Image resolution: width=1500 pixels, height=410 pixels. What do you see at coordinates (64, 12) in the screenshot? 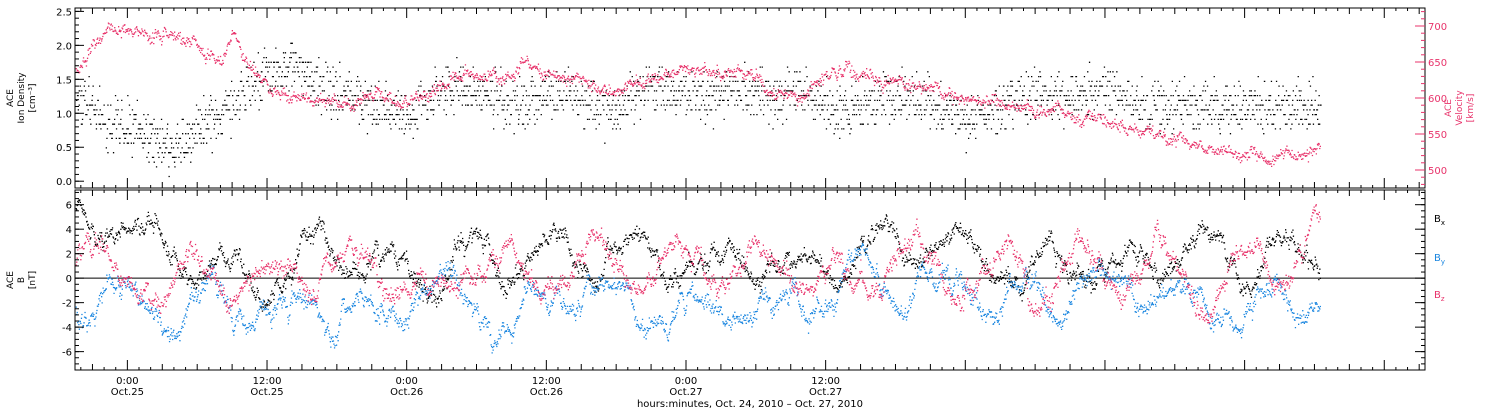
I see `y-tick-label: 2.5` at bounding box center [64, 12].